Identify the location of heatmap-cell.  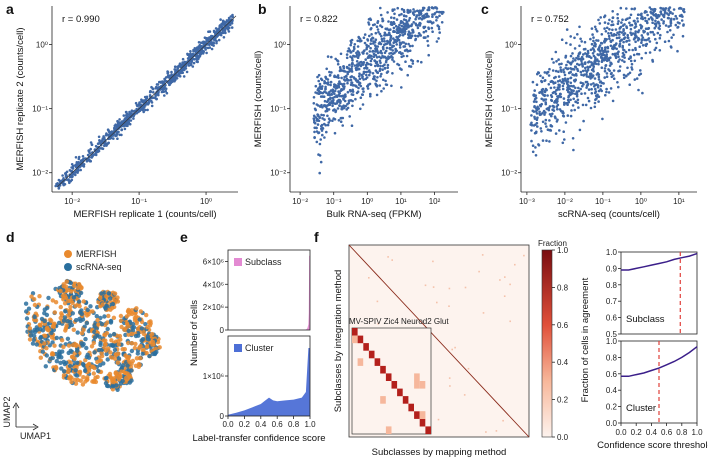
(465, 287).